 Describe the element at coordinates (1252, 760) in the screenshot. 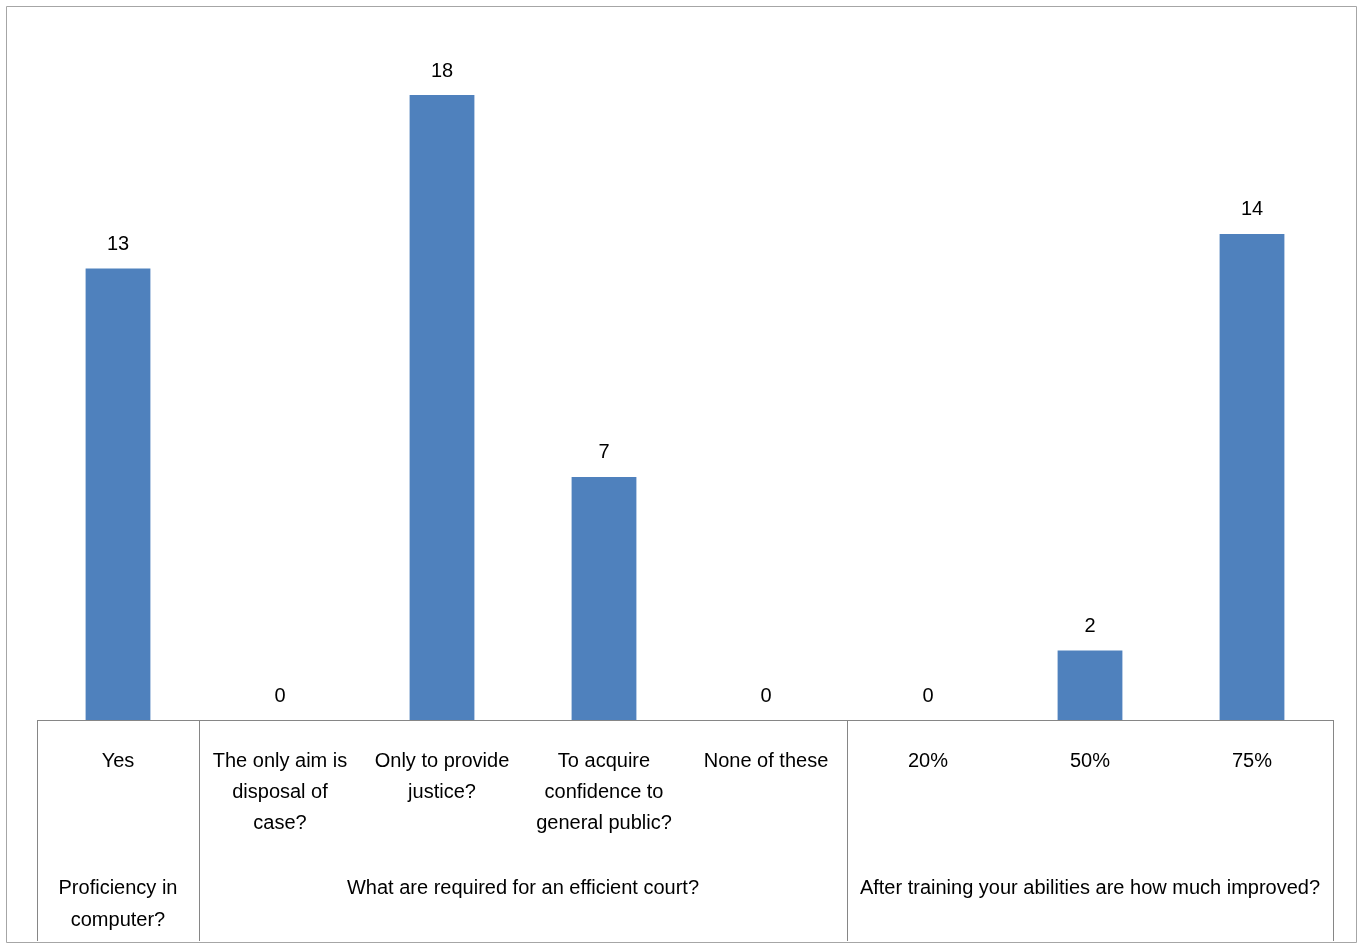

I see `x-tick-label: 75%` at that location.